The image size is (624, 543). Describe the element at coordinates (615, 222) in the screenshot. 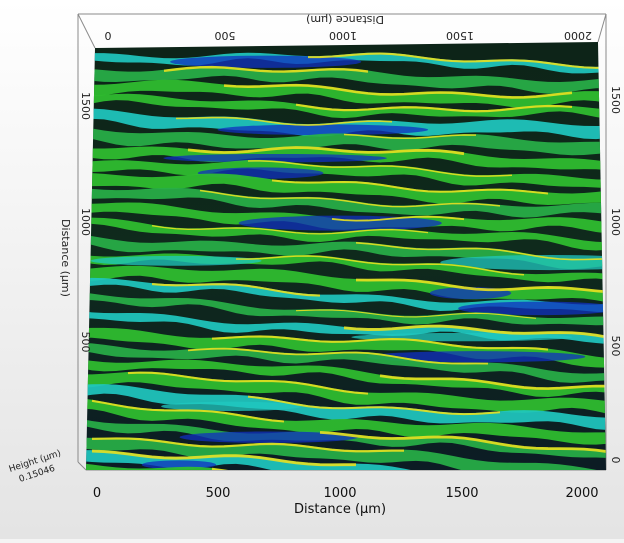

I see `right-tick-1000: 1000` at that location.